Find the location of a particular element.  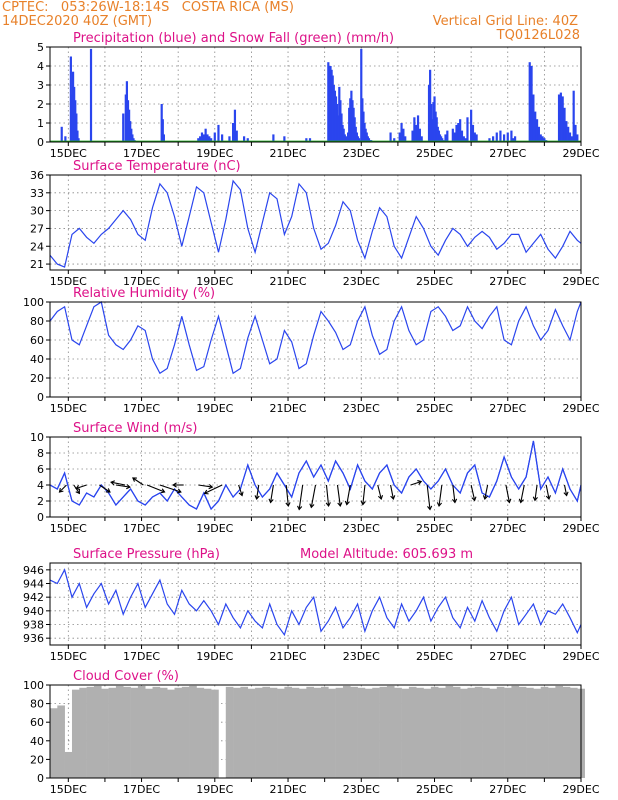

y-tick-label: 5 is located at coordinates (40, 47).